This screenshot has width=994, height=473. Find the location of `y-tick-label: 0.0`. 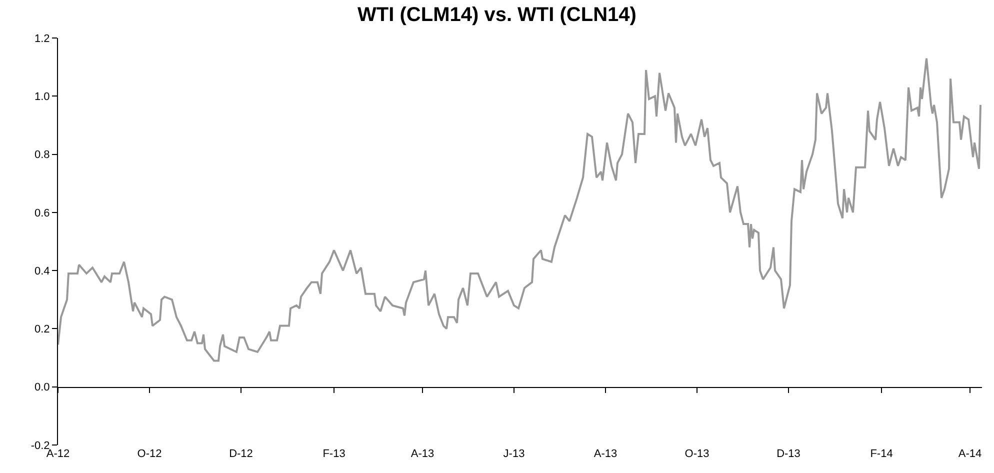

y-tick-label: 0.0 is located at coordinates (42, 388).